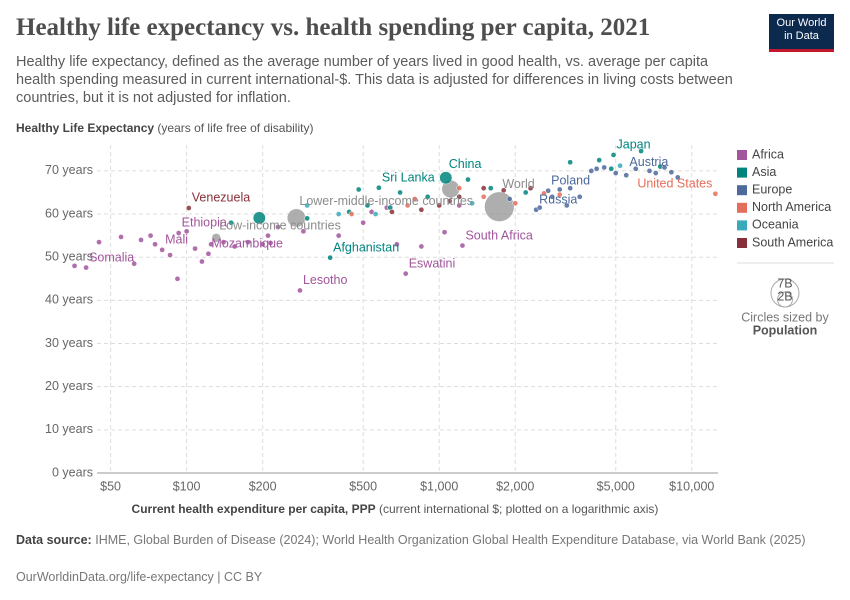 The image size is (850, 600). What do you see at coordinates (69, 429) in the screenshot?
I see `y-tick-label: 10 years` at bounding box center [69, 429].